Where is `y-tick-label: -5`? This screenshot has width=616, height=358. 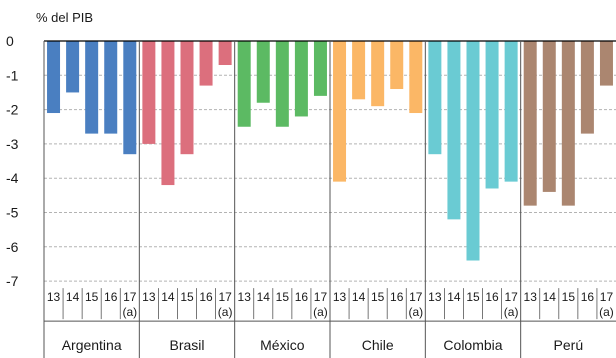 y-tick-label: -5 is located at coordinates (12, 213).